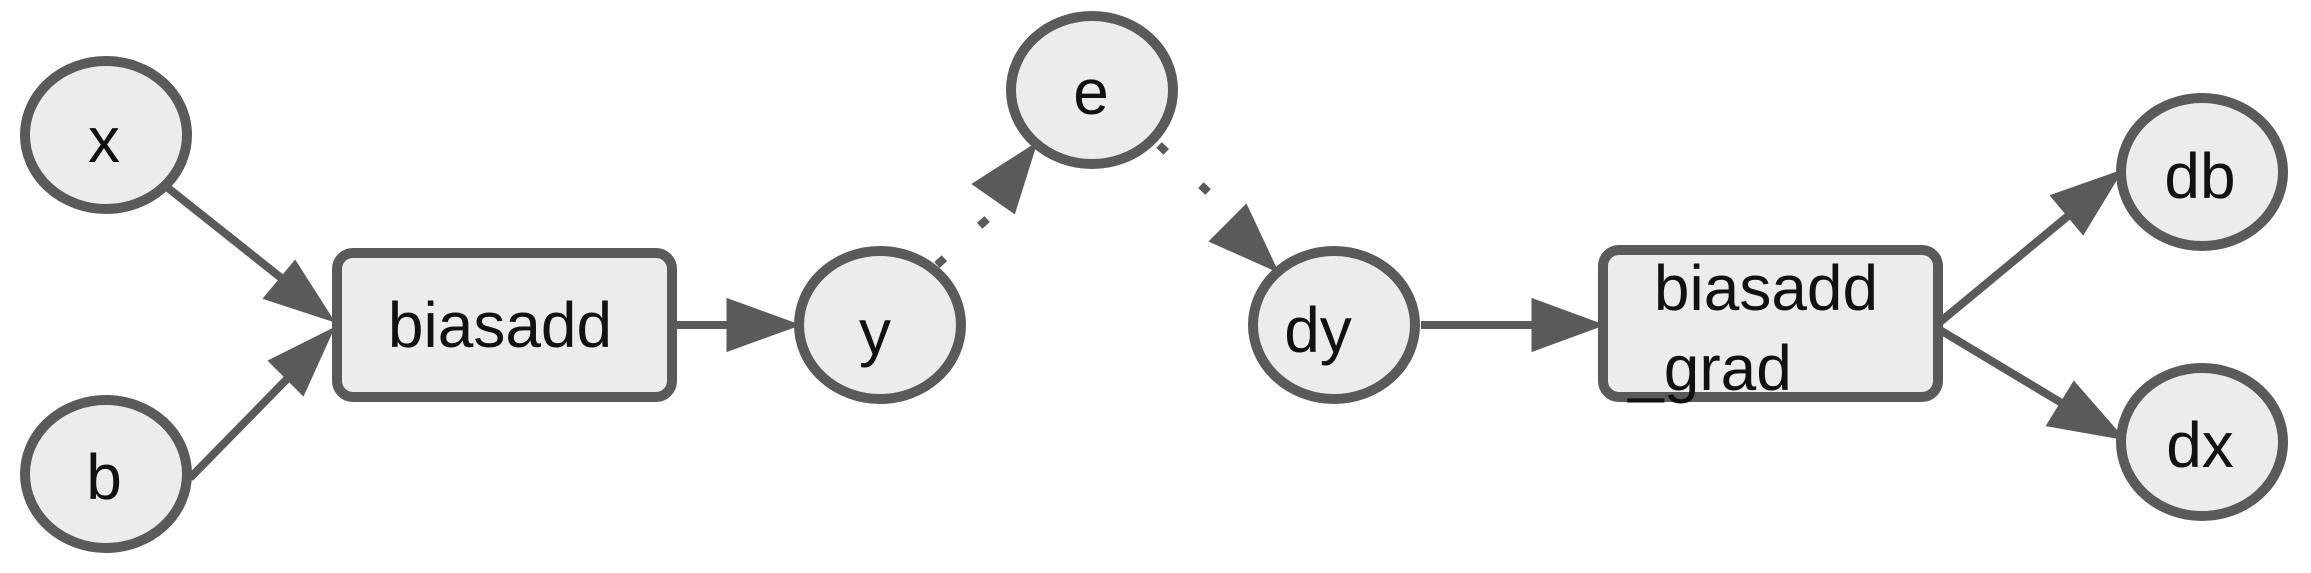  I want to click on edge-e-to-dy, so click(1194, 179).